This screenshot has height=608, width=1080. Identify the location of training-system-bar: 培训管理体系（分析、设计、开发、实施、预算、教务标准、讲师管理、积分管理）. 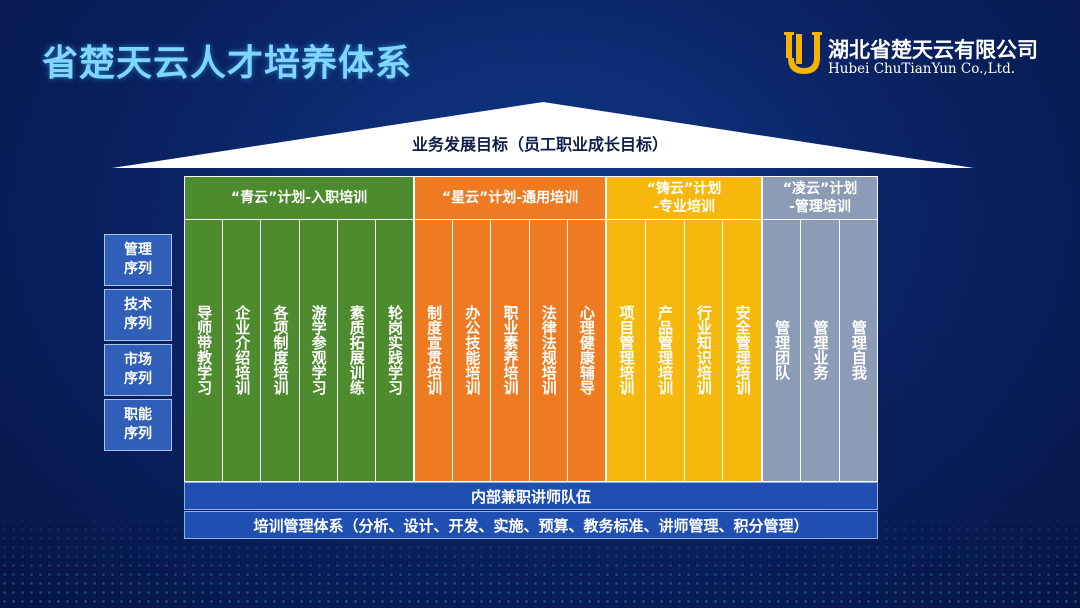
(531, 525).